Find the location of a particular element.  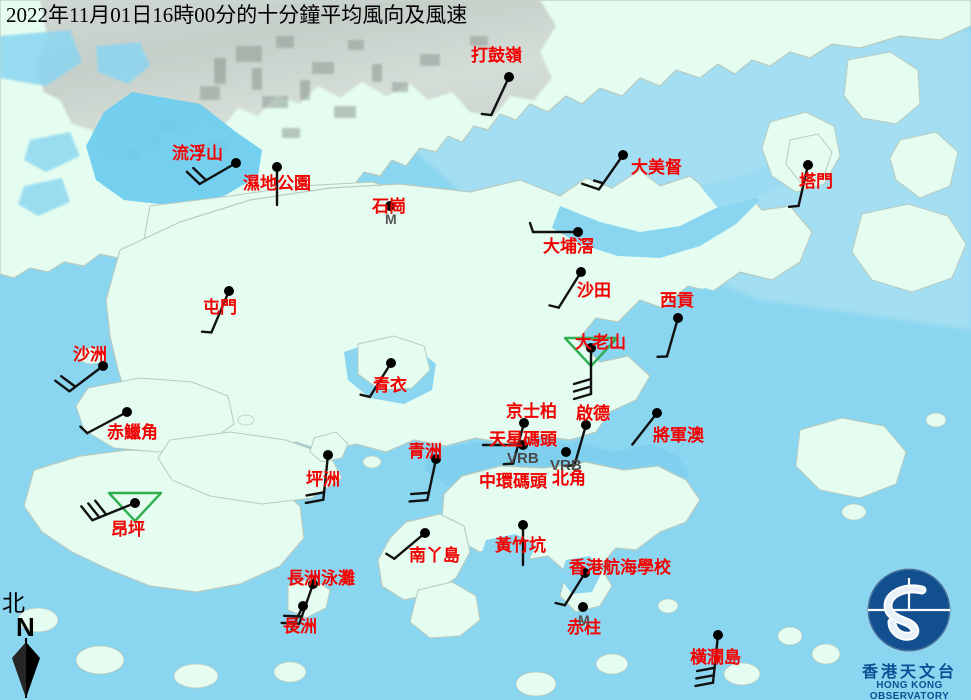

northeast-islands is located at coordinates (882, 88).